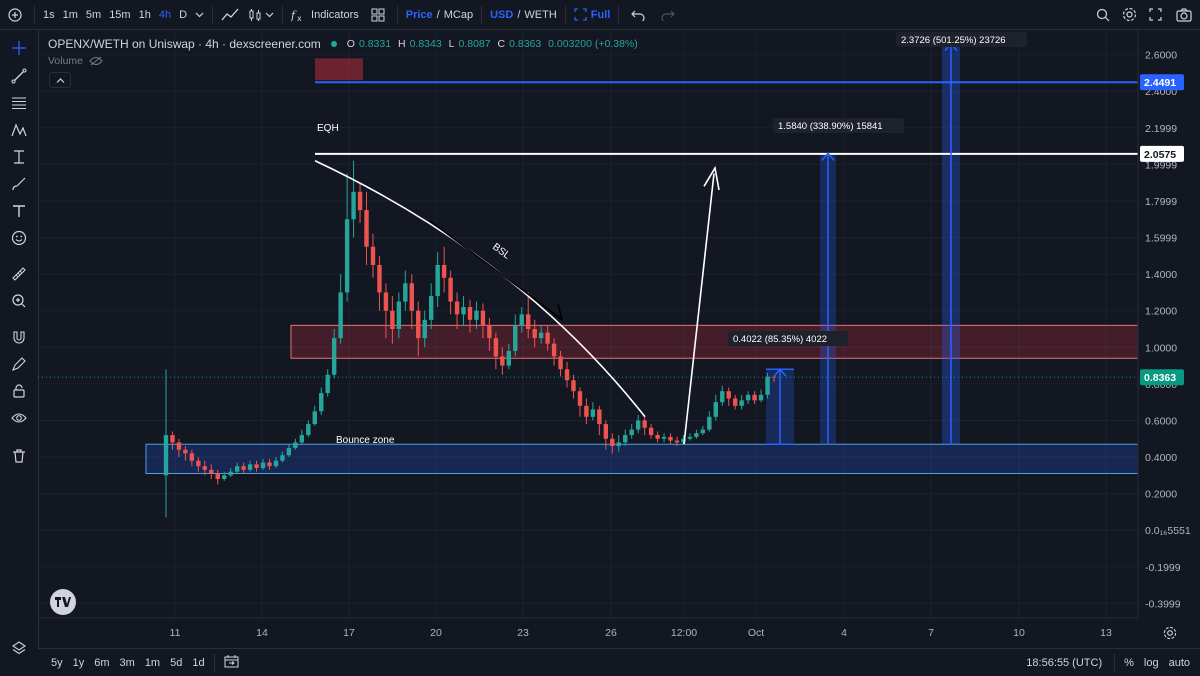 This screenshot has height=676, width=1200. What do you see at coordinates (19, 301) in the screenshot?
I see `zoom-tool` at bounding box center [19, 301].